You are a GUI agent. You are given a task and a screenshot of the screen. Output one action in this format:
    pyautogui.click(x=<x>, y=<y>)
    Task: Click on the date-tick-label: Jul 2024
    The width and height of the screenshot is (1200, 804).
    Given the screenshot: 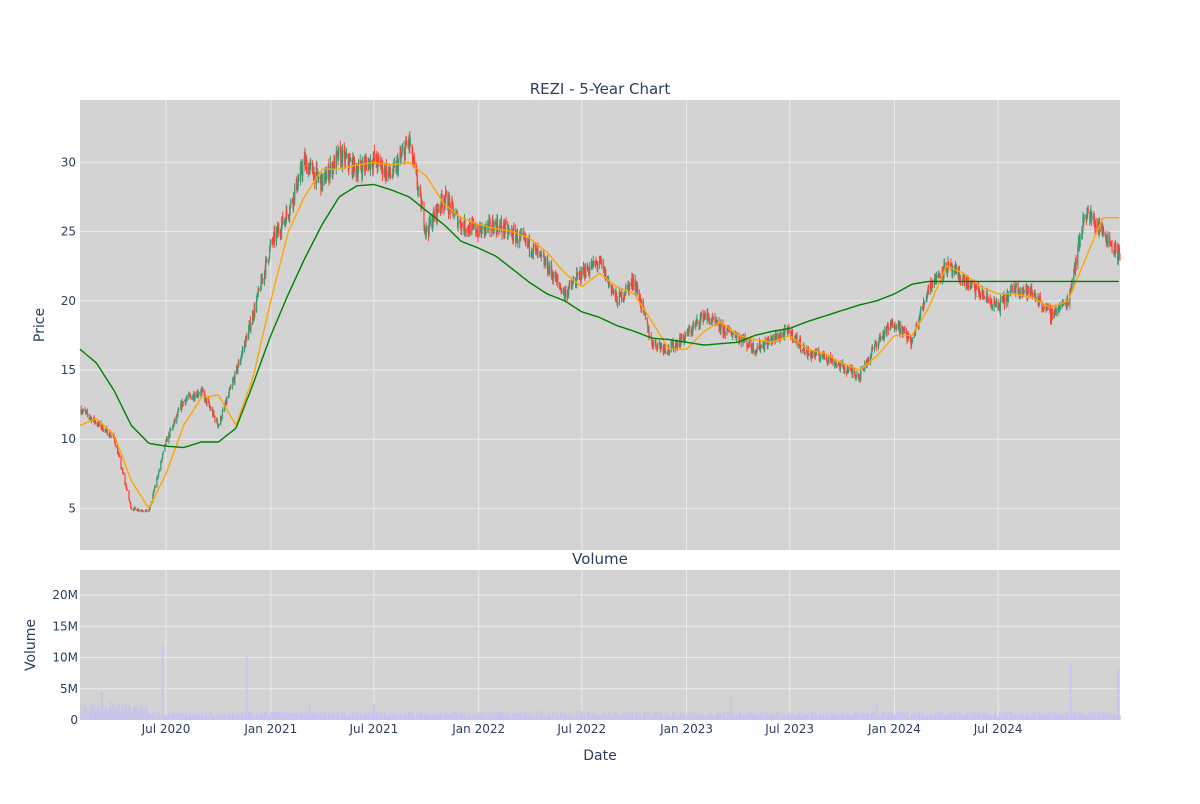 What is the action you would take?
    pyautogui.click(x=998, y=729)
    